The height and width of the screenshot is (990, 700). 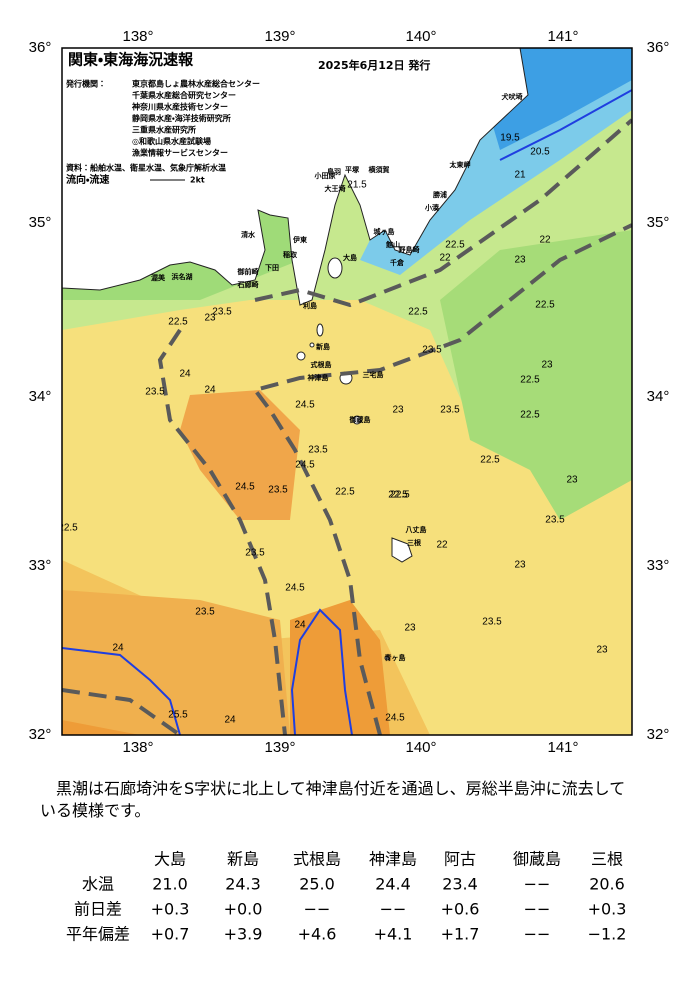 I want to click on cell: +4.6, so click(x=317, y=934).